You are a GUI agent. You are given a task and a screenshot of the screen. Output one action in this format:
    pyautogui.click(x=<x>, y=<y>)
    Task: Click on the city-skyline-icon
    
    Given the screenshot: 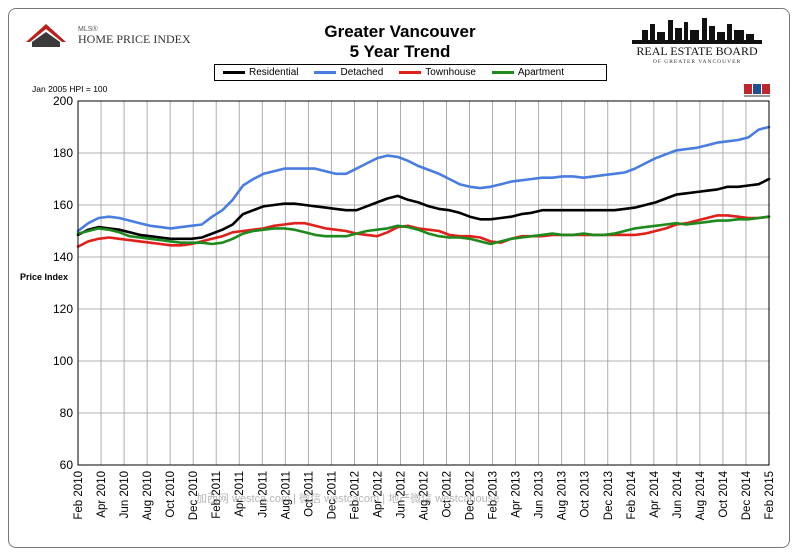 What is the action you would take?
    pyautogui.click(x=697, y=31)
    